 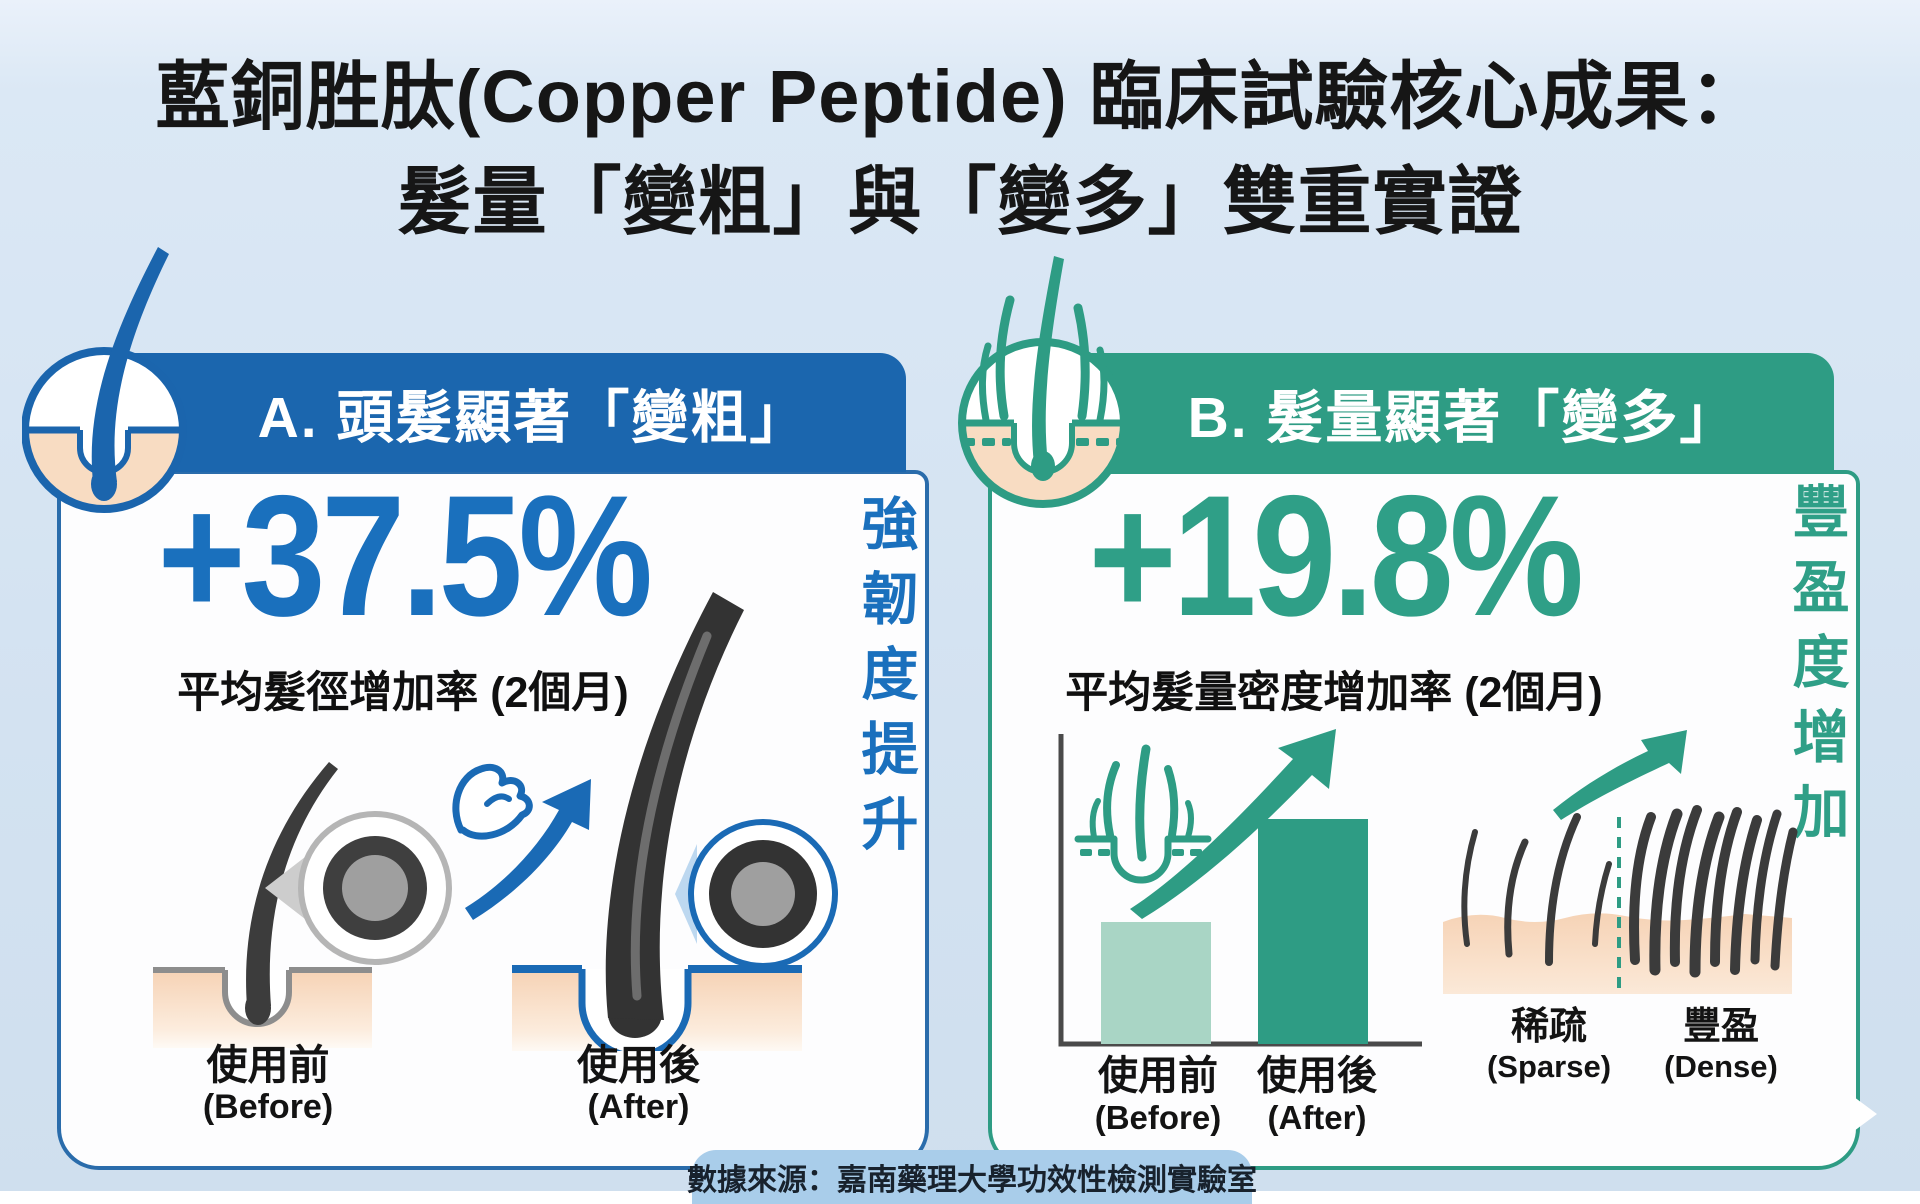 What do you see at coordinates (972, 1180) in the screenshot?
I see `source-text: 數據來源：嘉南藥理大學功效性檢測實驗室` at bounding box center [972, 1180].